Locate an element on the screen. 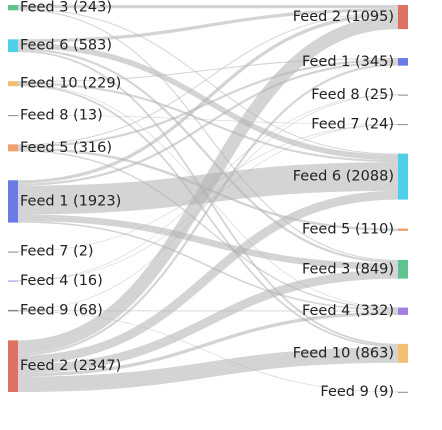 This screenshot has width=442, height=430. source-label: Feed 9 (68) is located at coordinates (61, 311).